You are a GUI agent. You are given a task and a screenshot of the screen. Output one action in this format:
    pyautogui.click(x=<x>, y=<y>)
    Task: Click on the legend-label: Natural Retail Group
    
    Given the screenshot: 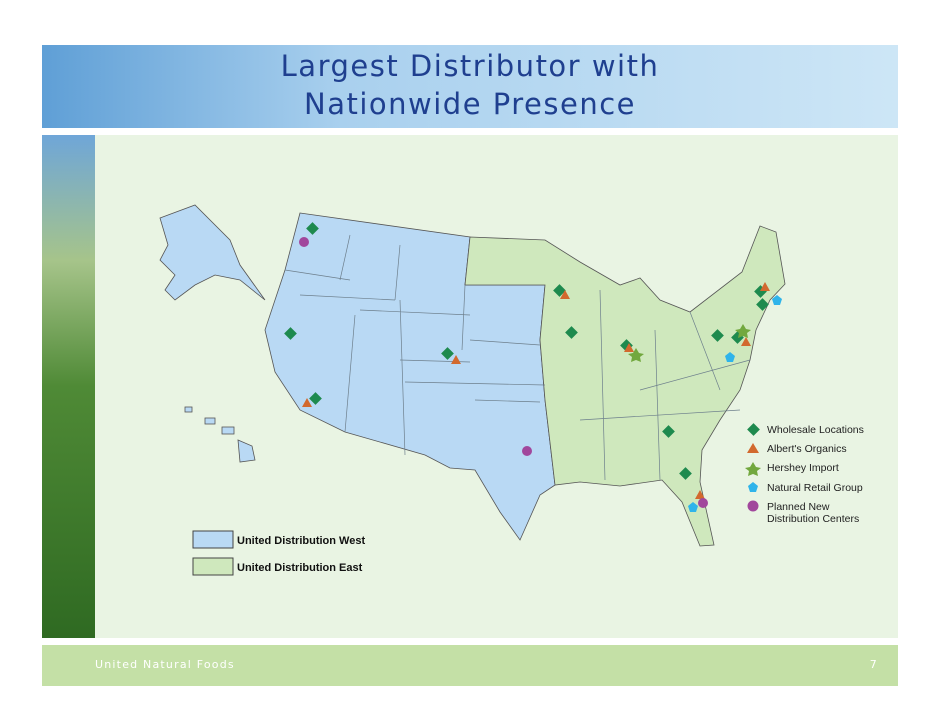 What is the action you would take?
    pyautogui.click(x=815, y=488)
    